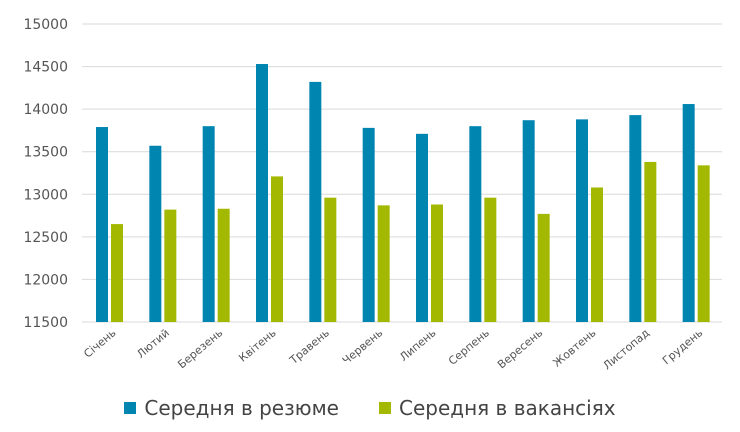  What do you see at coordinates (627, 349) in the screenshot?
I see `x-tick-label: Листопад` at bounding box center [627, 349].